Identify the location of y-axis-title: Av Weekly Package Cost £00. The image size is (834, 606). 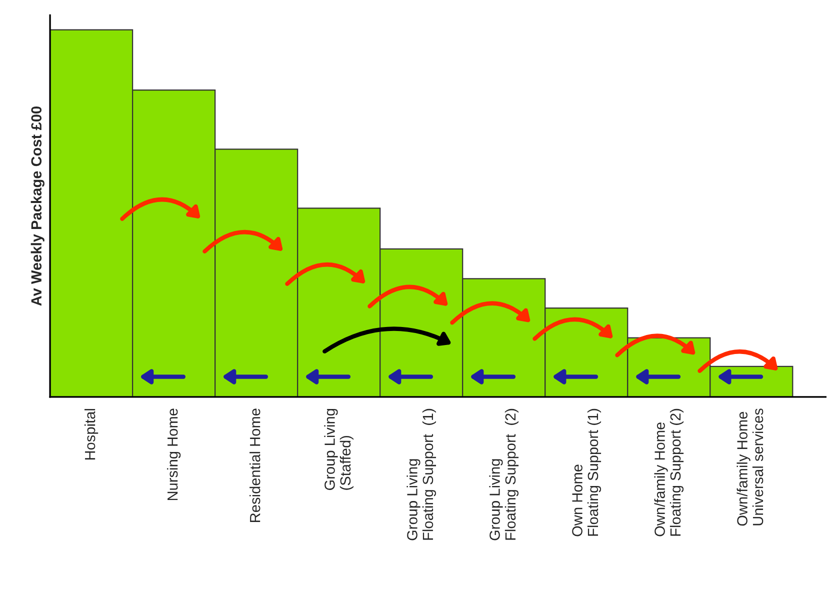
(37, 206).